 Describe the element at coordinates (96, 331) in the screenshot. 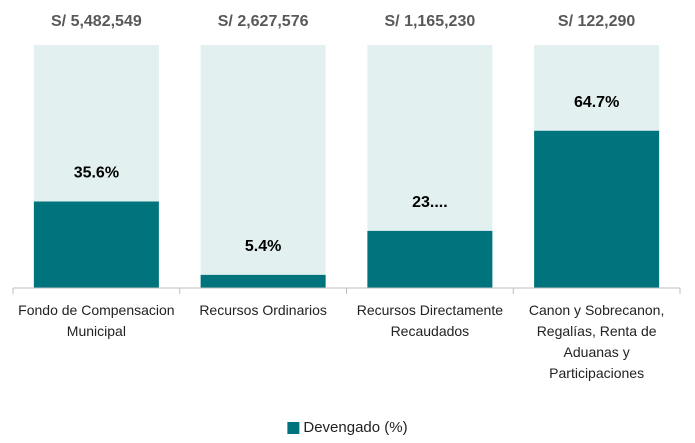

I see `label-line: Municipal` at that location.